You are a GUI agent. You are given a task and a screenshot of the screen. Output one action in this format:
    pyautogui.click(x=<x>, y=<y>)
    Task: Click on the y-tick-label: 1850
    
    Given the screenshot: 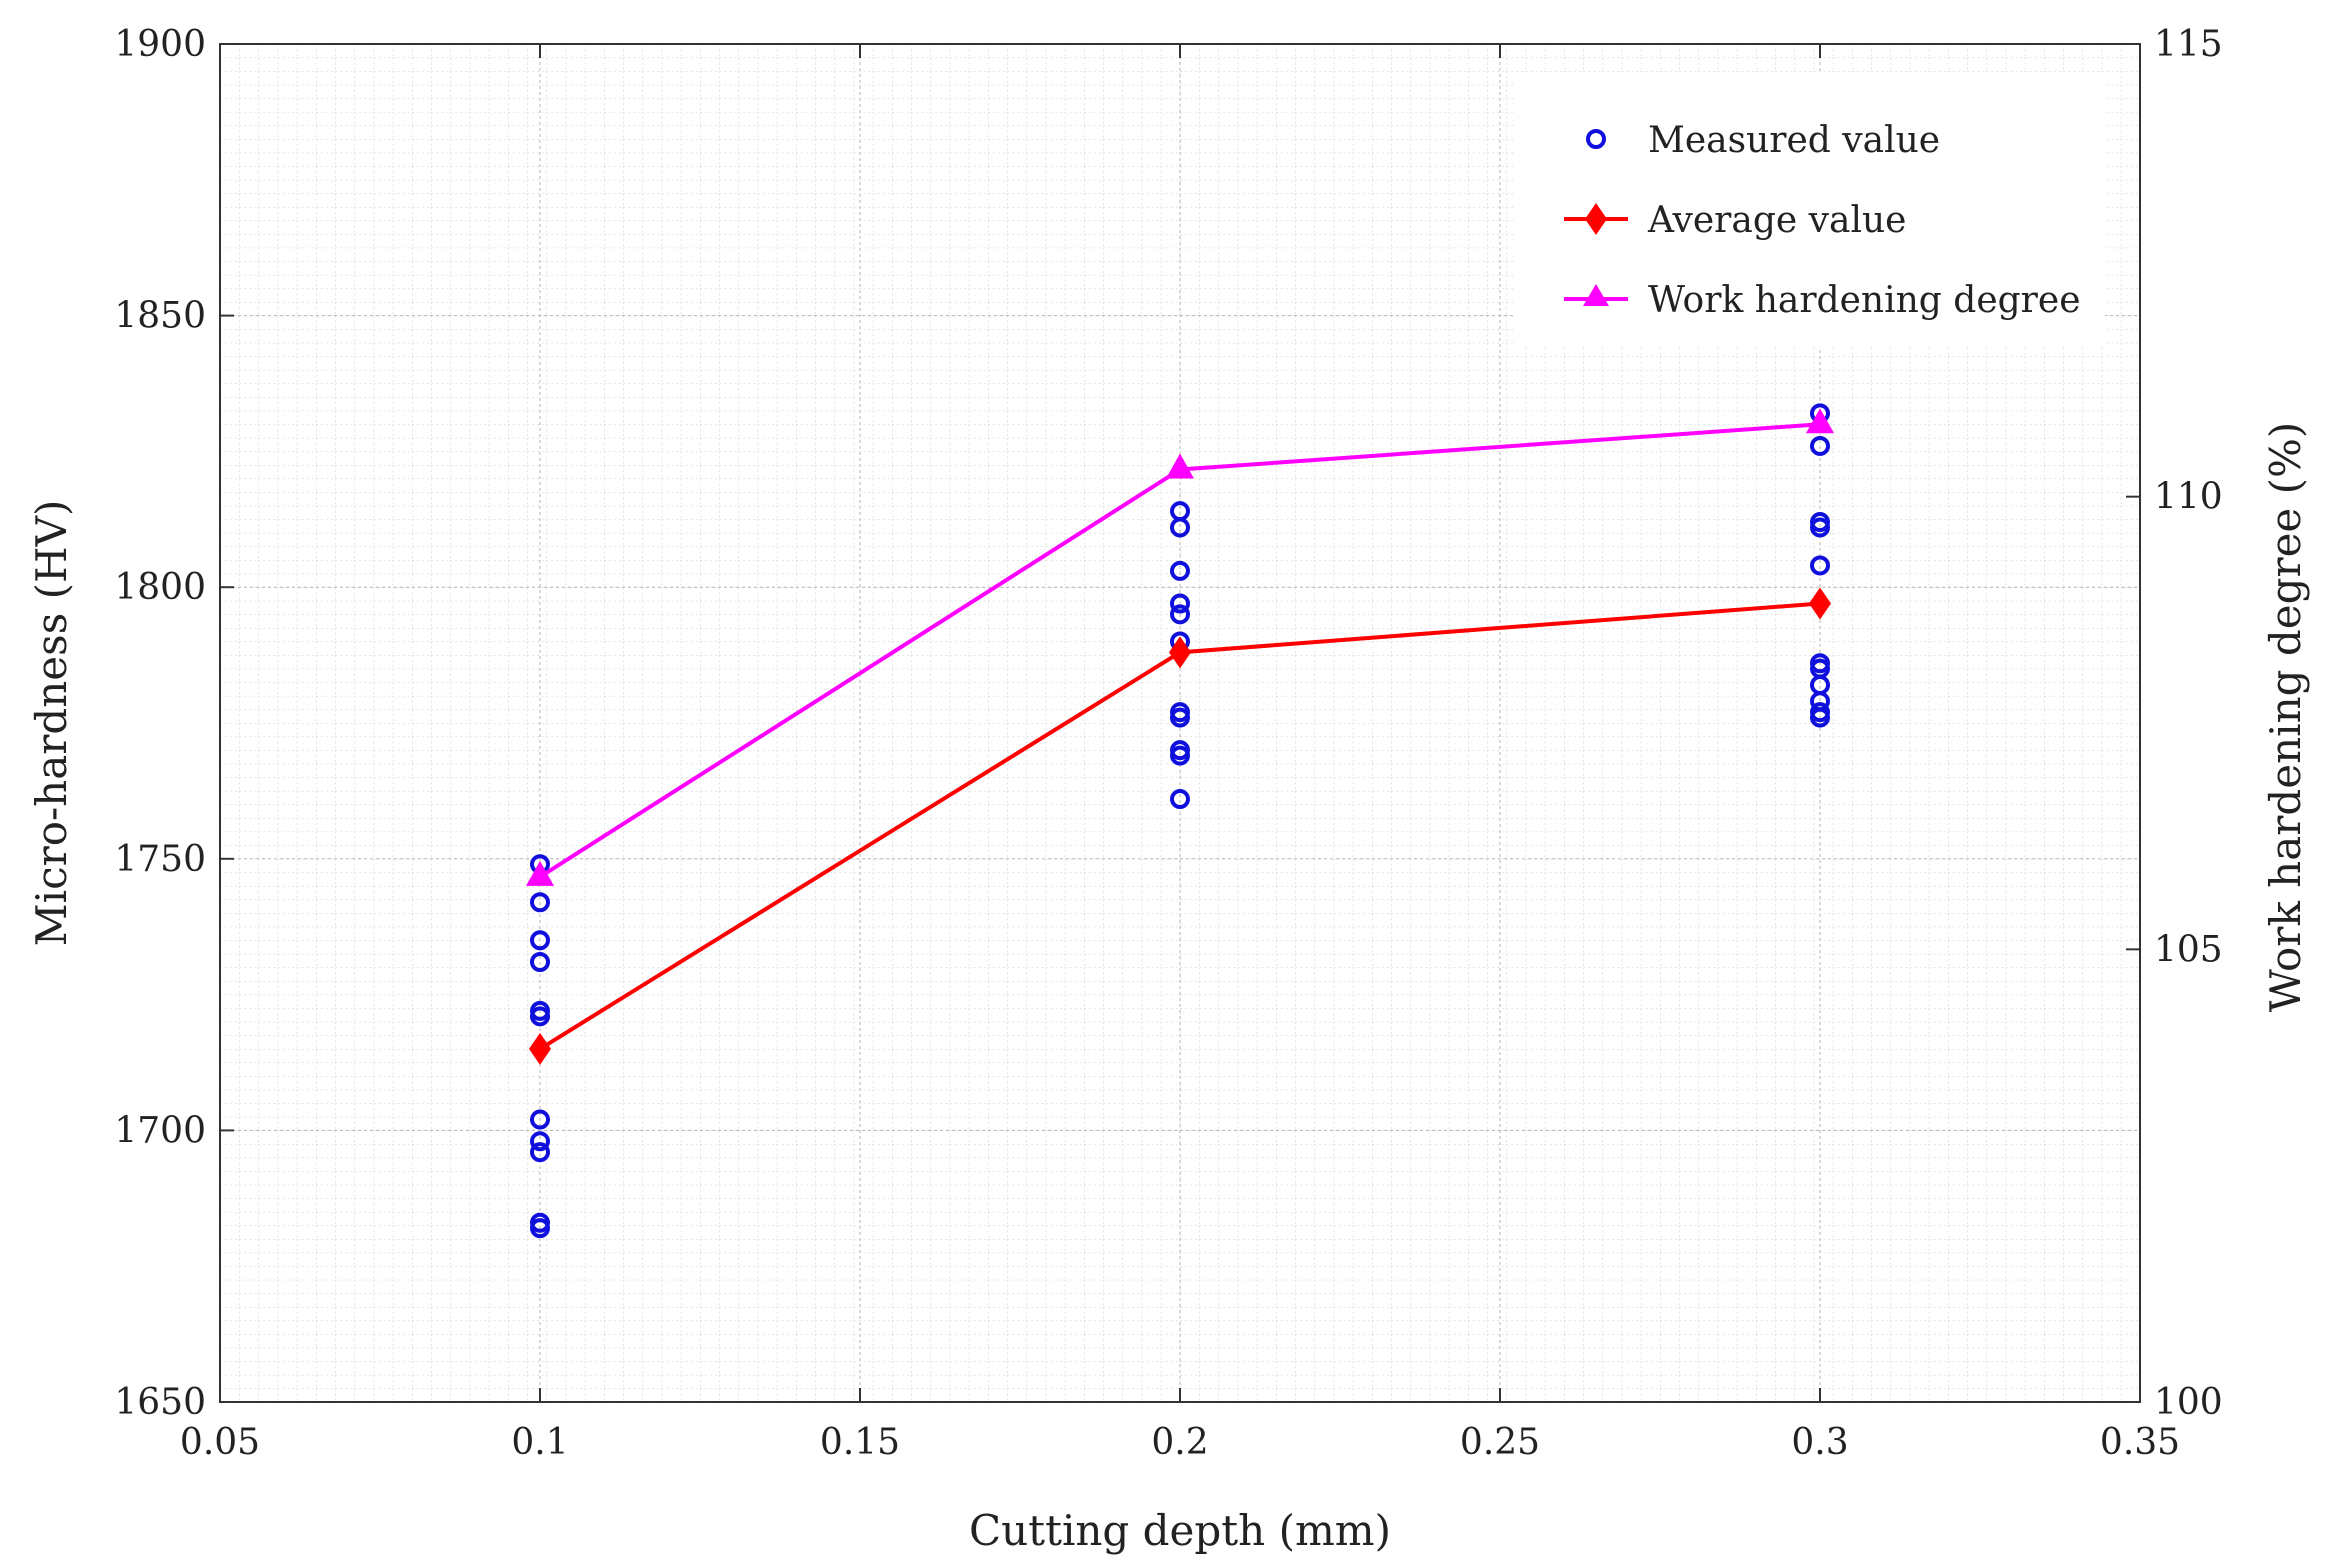 What is the action you would take?
    pyautogui.click(x=160, y=316)
    